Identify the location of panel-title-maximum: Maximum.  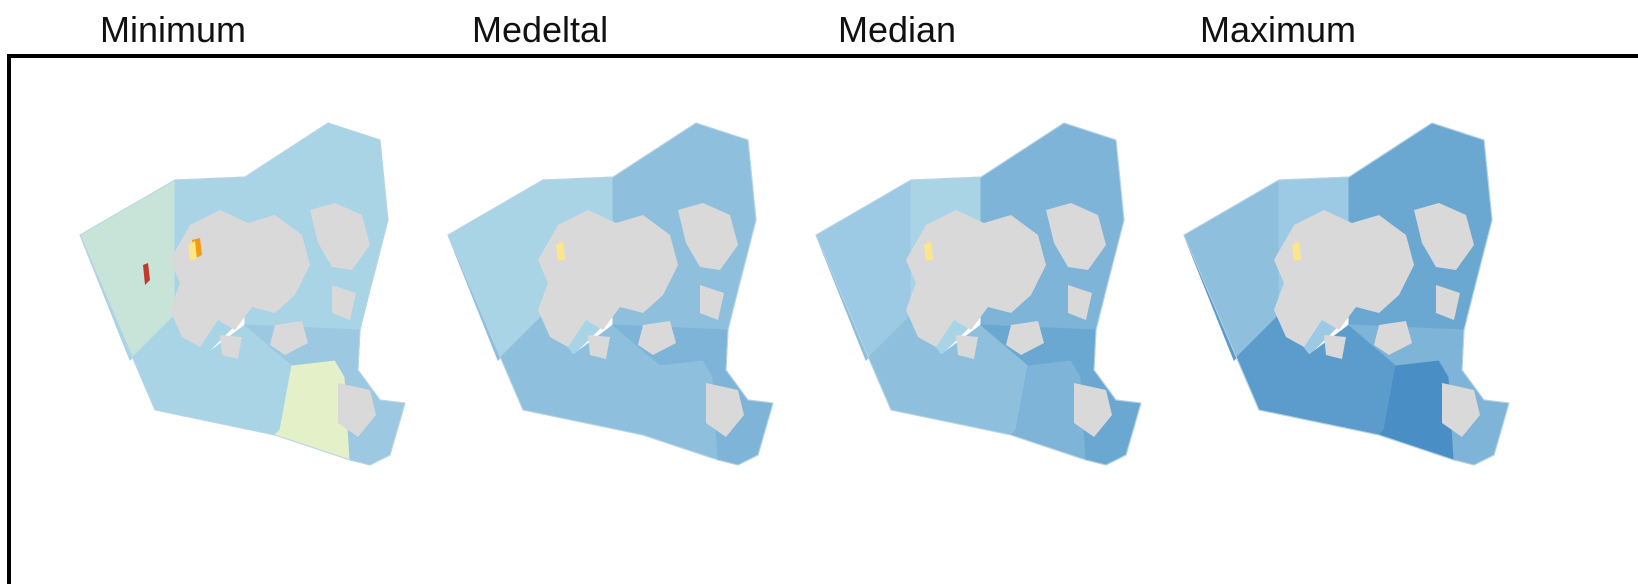
(1278, 29).